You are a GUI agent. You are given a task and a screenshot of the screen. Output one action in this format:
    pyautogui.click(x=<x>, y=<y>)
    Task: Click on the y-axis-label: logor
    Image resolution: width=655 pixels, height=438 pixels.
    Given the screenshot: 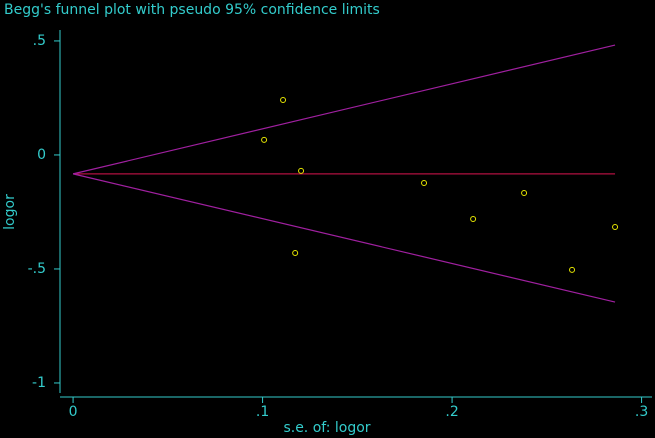 What is the action you would take?
    pyautogui.click(x=10, y=212)
    